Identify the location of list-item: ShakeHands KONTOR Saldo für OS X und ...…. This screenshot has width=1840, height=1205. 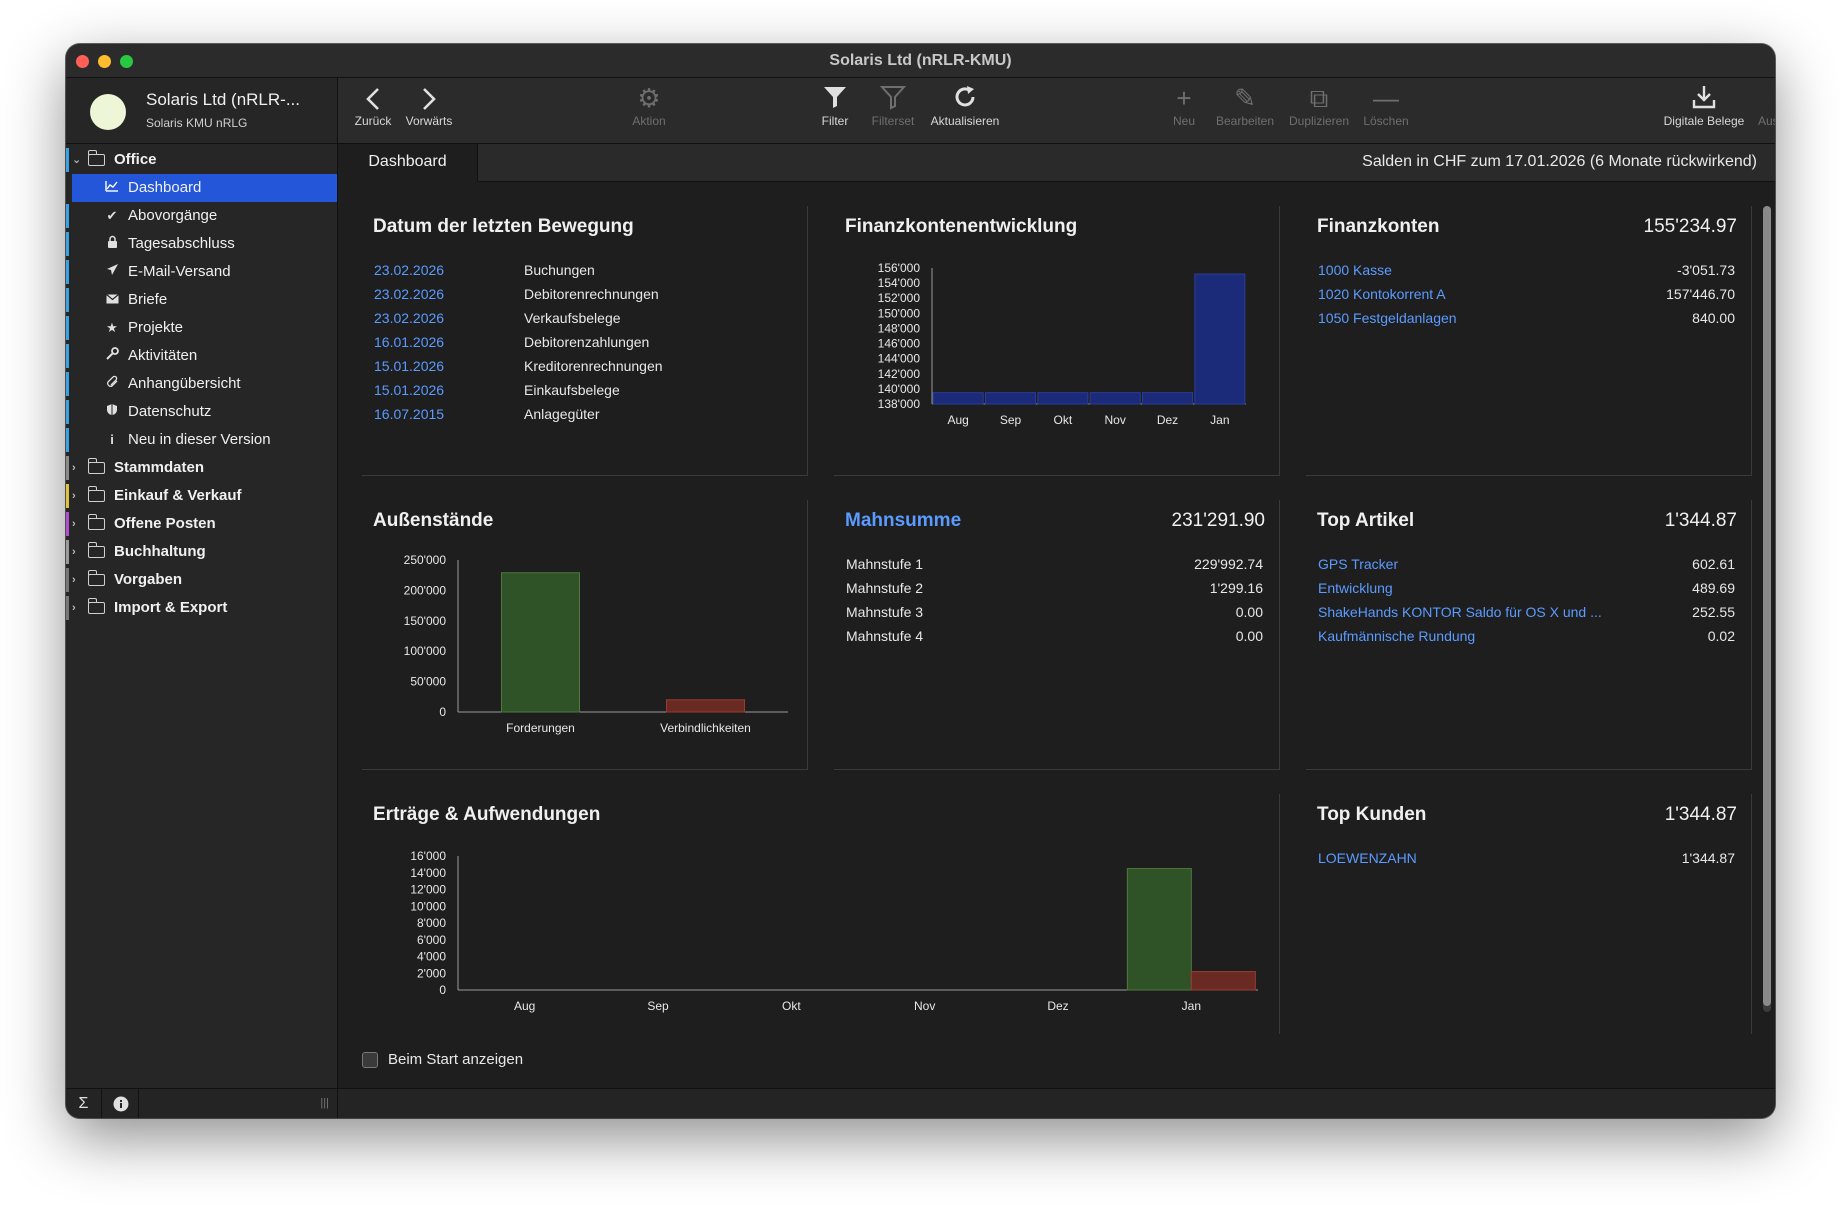
(1526, 612).